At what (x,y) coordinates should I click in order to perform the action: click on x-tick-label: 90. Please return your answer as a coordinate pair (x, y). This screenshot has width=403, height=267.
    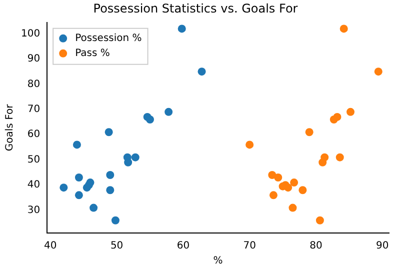
    Looking at the image, I should click on (382, 246).